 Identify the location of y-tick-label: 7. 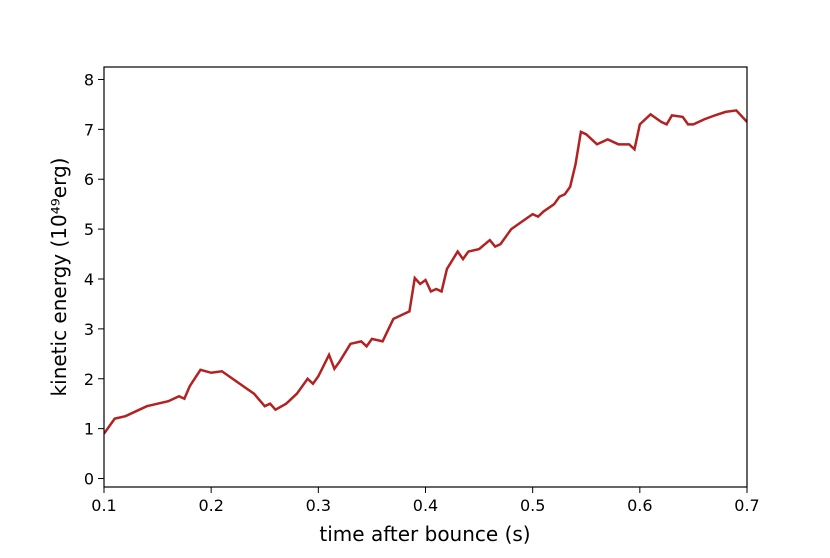
(89, 129).